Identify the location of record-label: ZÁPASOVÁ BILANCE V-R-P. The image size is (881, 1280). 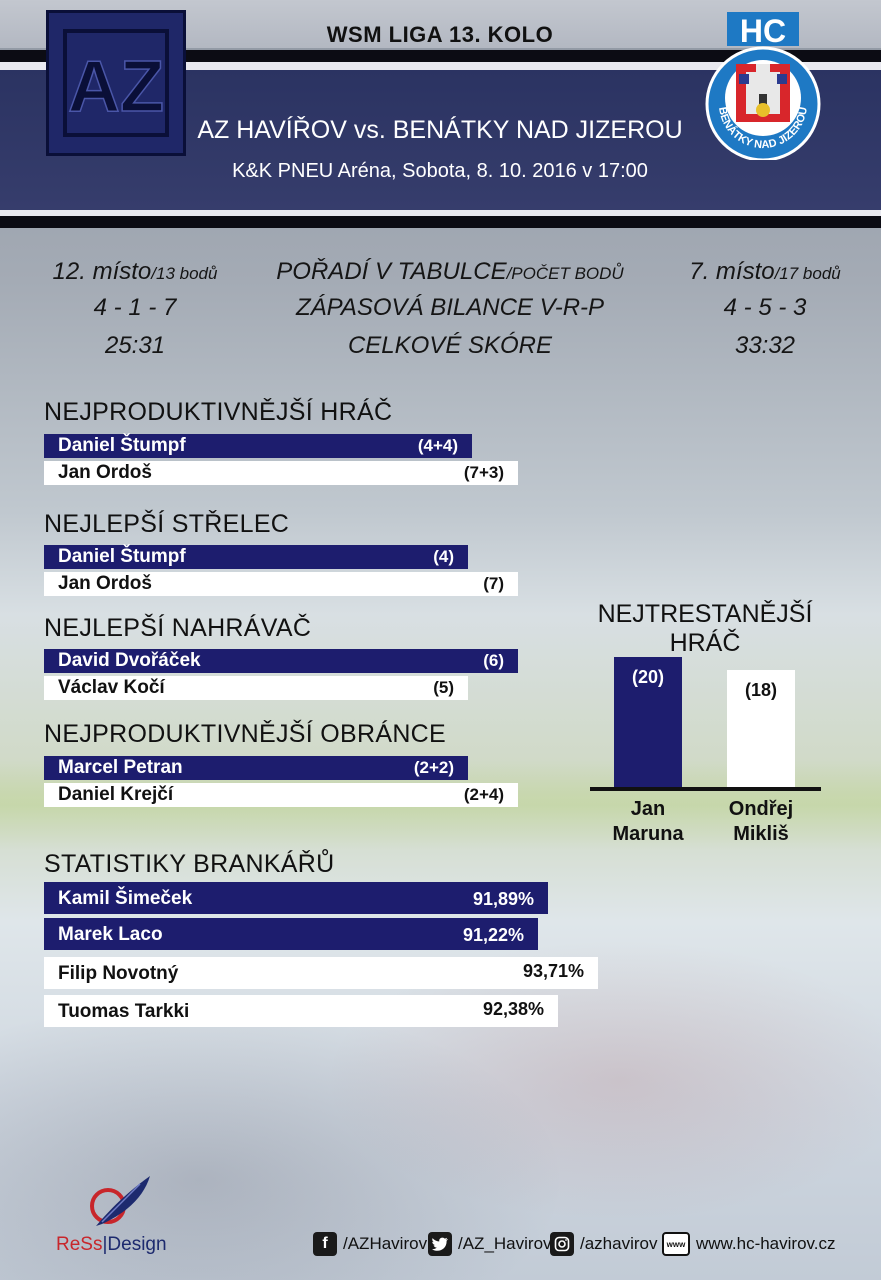
(450, 307).